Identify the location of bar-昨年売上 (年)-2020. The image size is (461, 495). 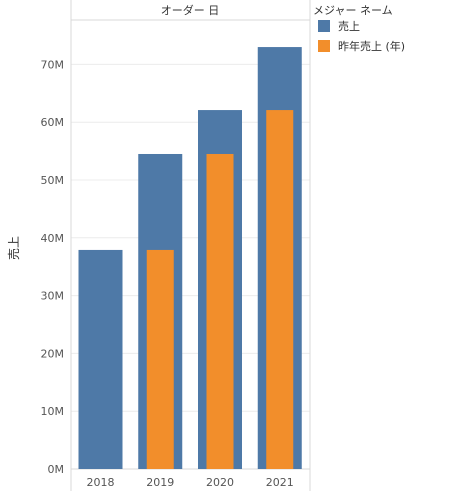
(220, 311).